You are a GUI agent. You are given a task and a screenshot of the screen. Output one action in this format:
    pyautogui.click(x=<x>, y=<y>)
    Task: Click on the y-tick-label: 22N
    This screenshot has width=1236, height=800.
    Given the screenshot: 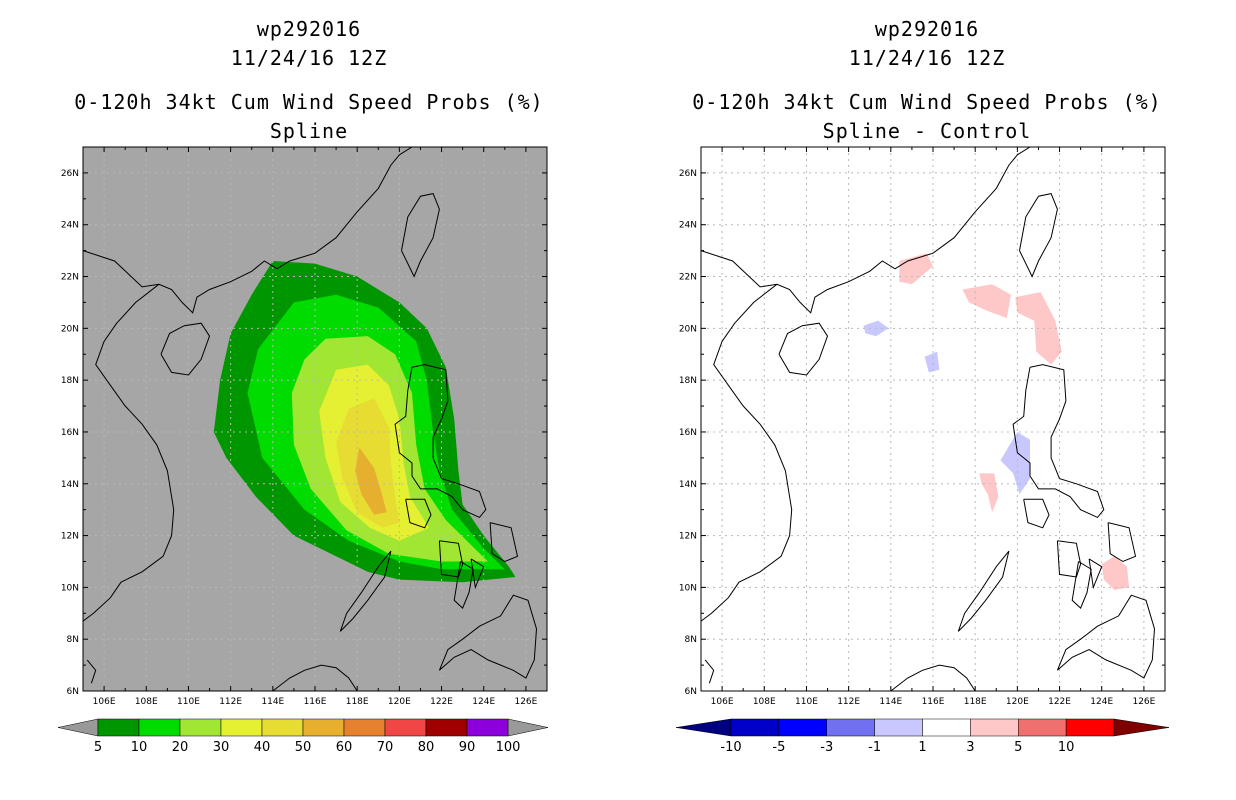 What is the action you would take?
    pyautogui.click(x=70, y=278)
    